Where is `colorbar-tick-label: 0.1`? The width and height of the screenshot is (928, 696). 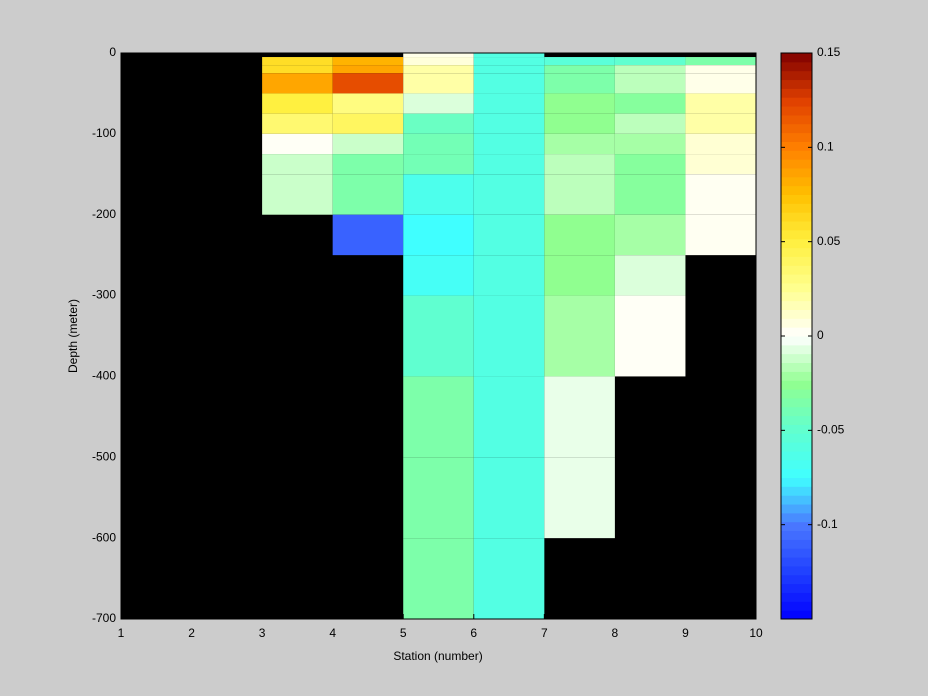 colorbar-tick-label: 0.1 is located at coordinates (825, 147).